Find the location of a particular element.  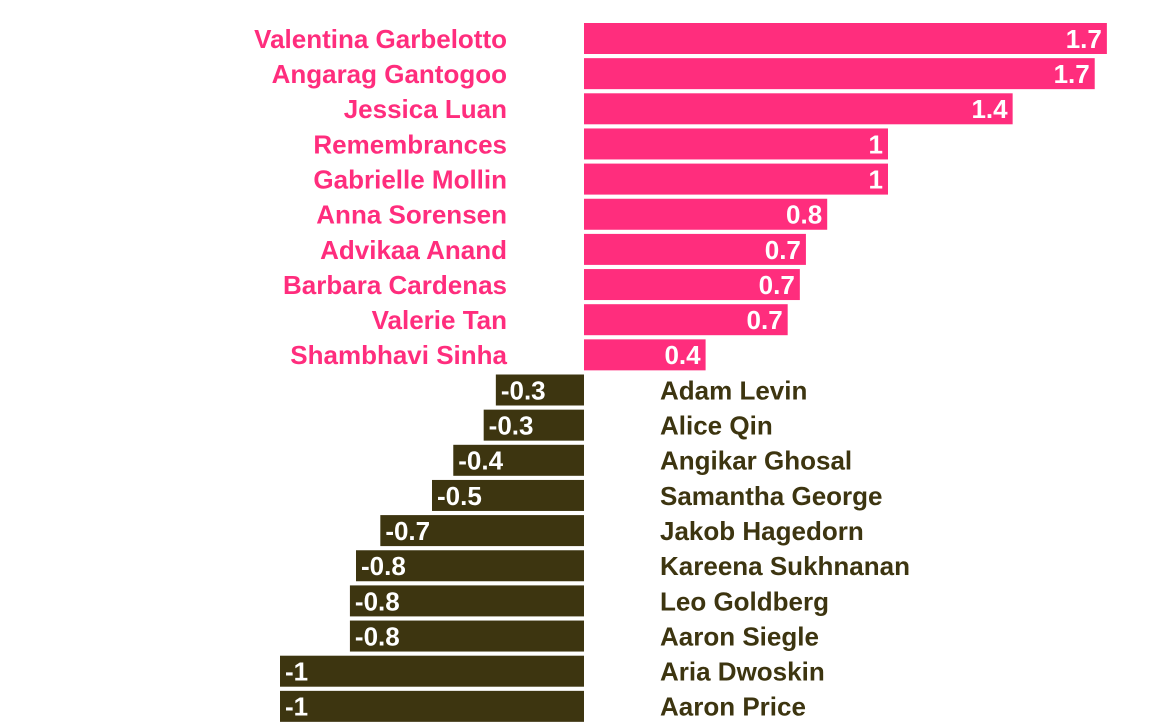

category-label: Jessica Luan is located at coordinates (425, 109).